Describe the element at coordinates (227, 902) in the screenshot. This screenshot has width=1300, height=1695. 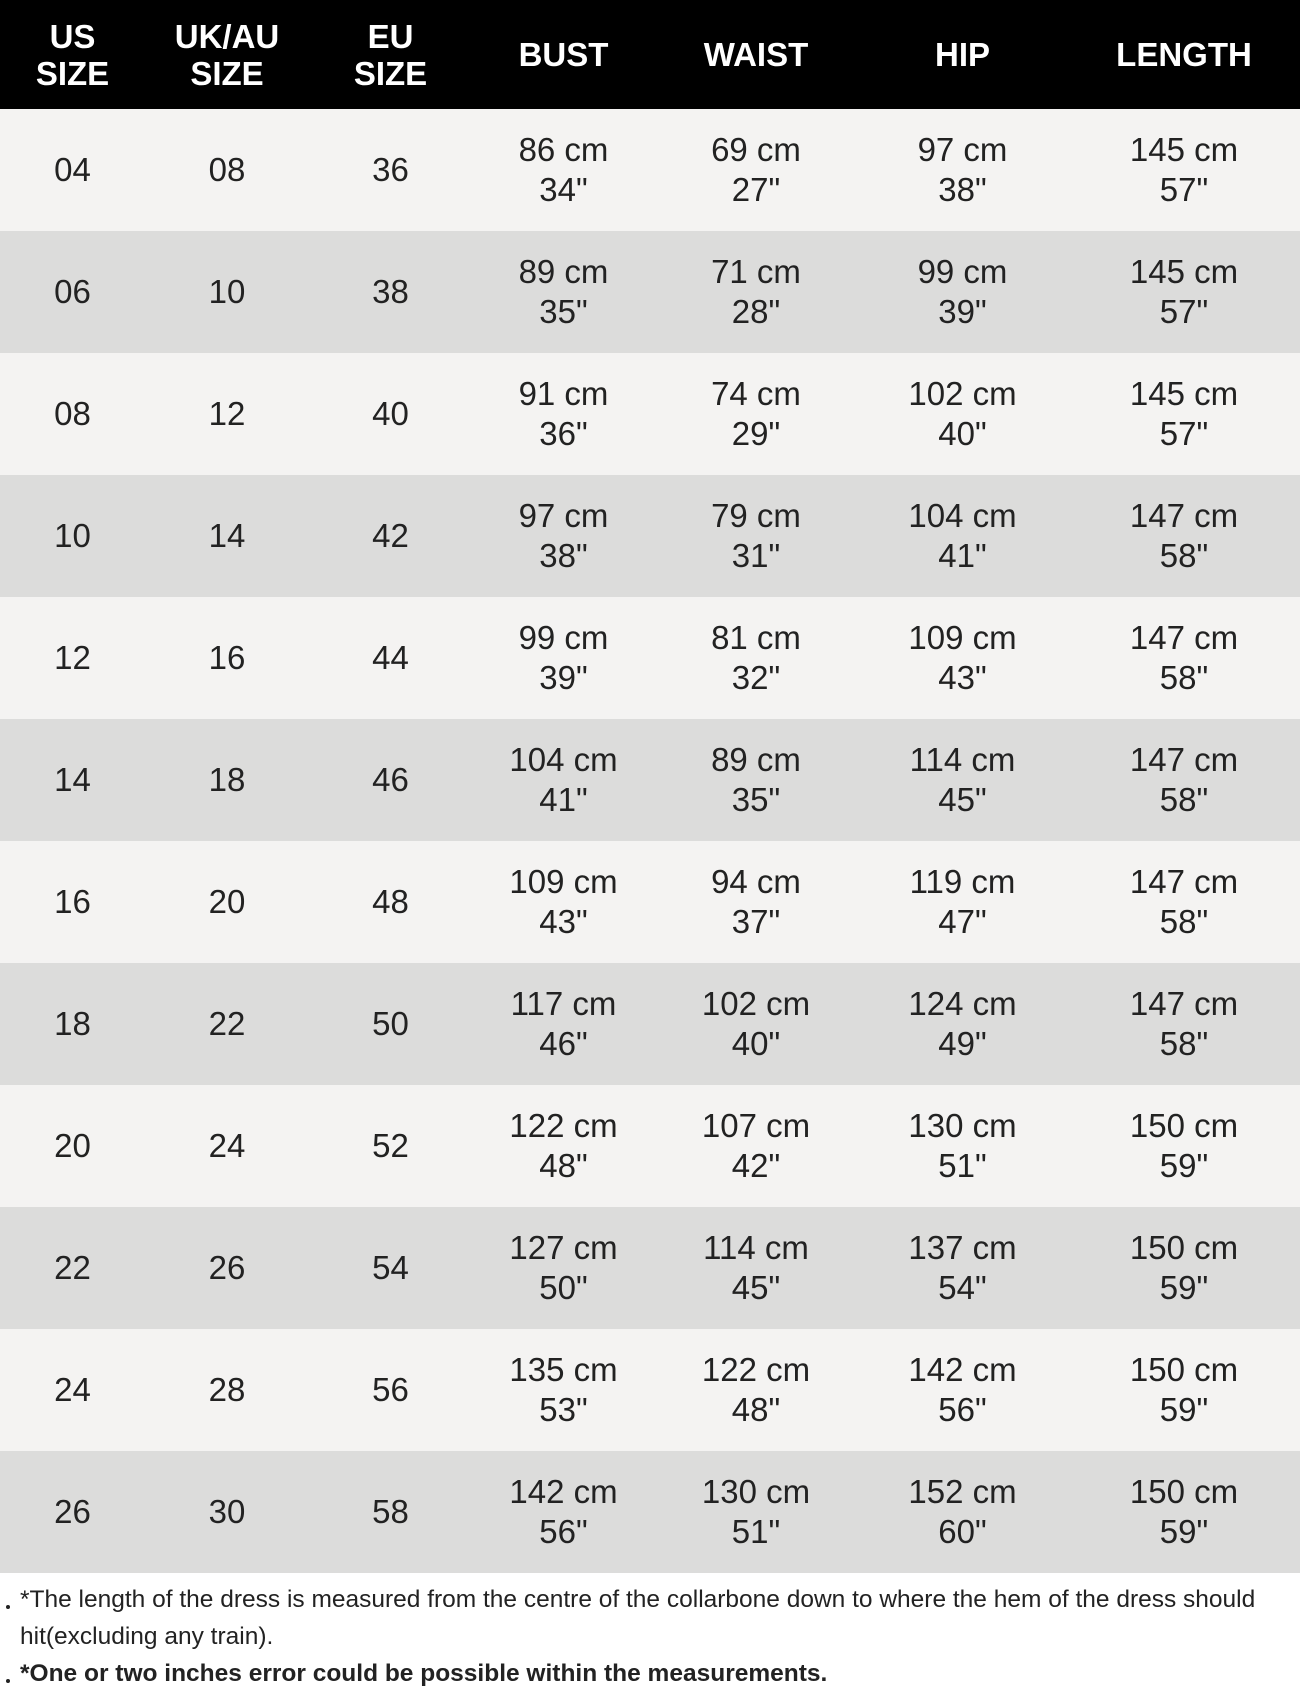
I see `table-cell: 20` at that location.